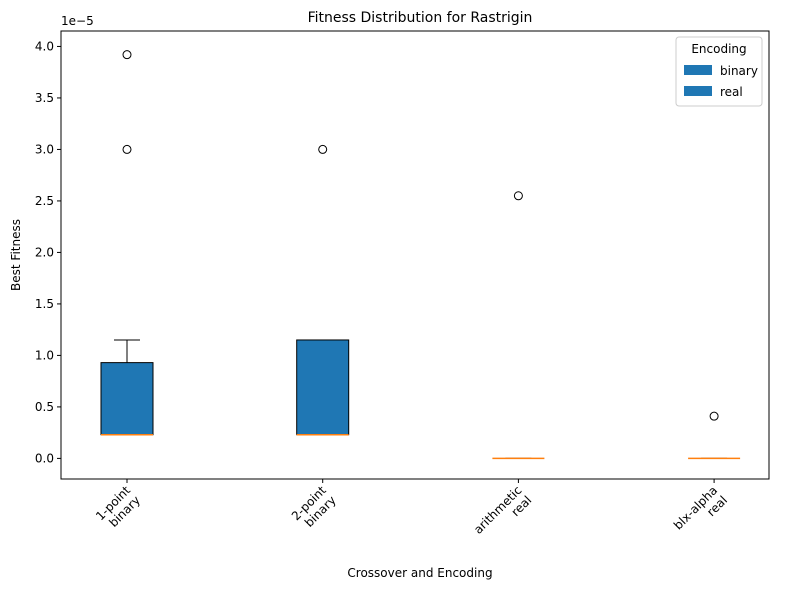  Describe the element at coordinates (719, 71) in the screenshot. I see `legend: Encoding binary real` at that location.